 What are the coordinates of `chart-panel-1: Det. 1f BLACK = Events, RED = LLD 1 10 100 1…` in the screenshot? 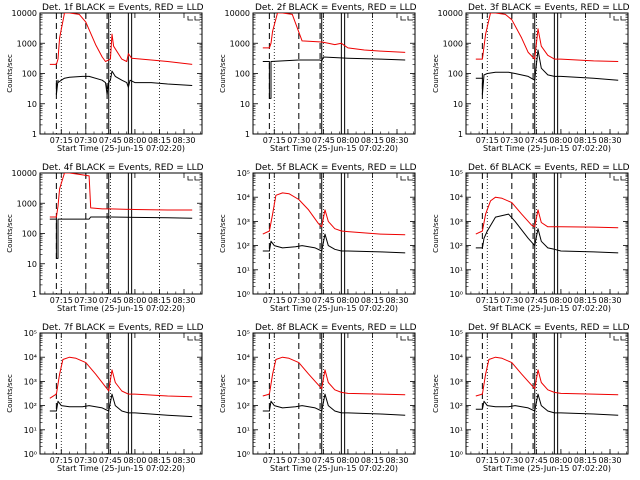 It's located at (105, 78).